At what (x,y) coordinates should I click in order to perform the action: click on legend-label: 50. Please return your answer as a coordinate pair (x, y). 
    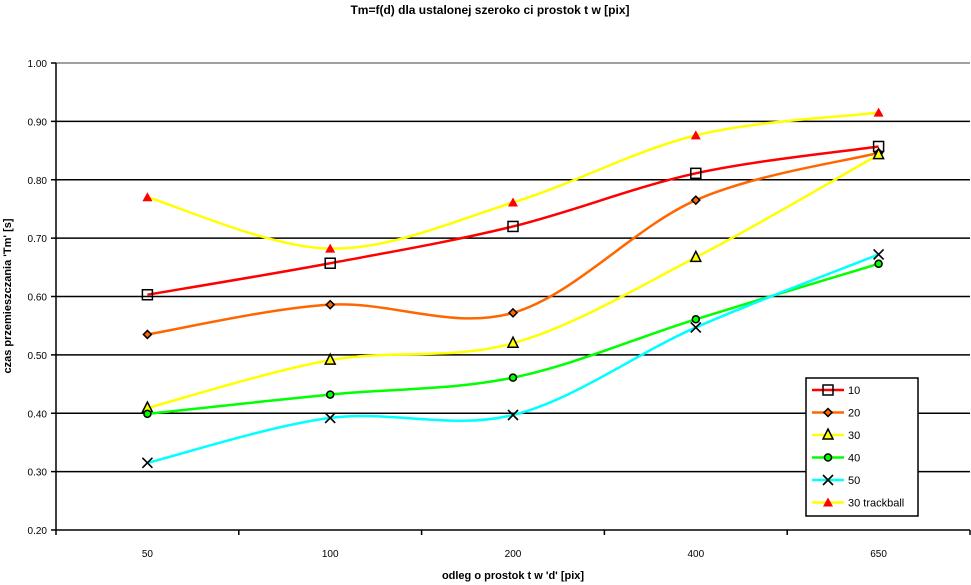
    Looking at the image, I should click on (854, 481).